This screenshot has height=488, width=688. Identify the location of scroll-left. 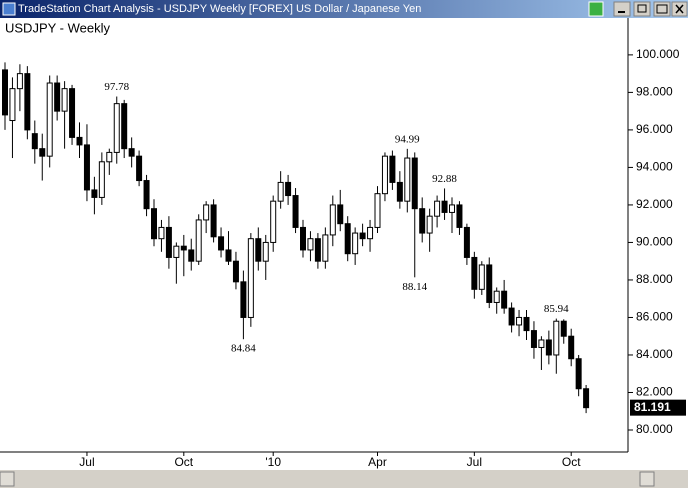
(7, 479).